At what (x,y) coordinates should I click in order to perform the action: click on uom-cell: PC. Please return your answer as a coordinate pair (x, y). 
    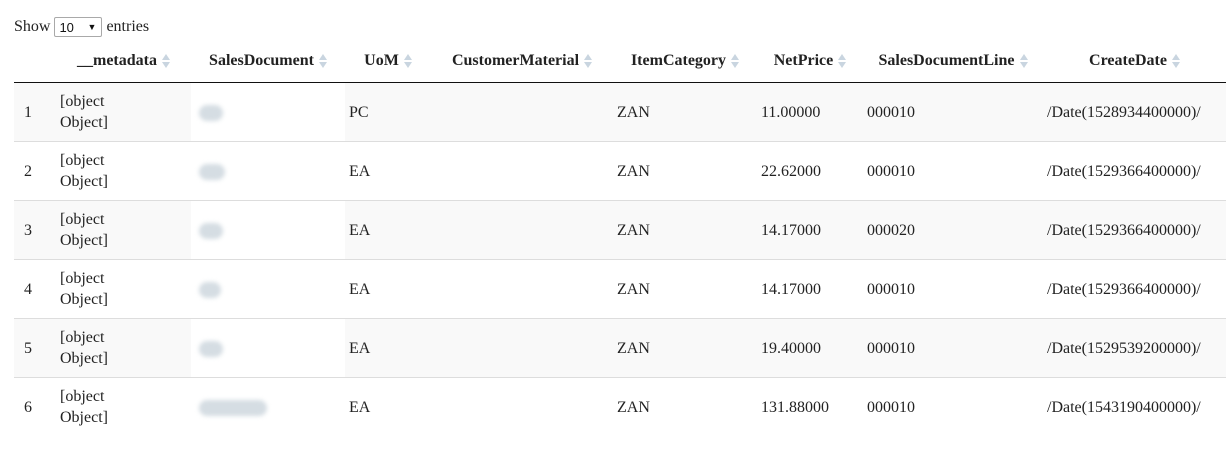
    Looking at the image, I should click on (388, 112).